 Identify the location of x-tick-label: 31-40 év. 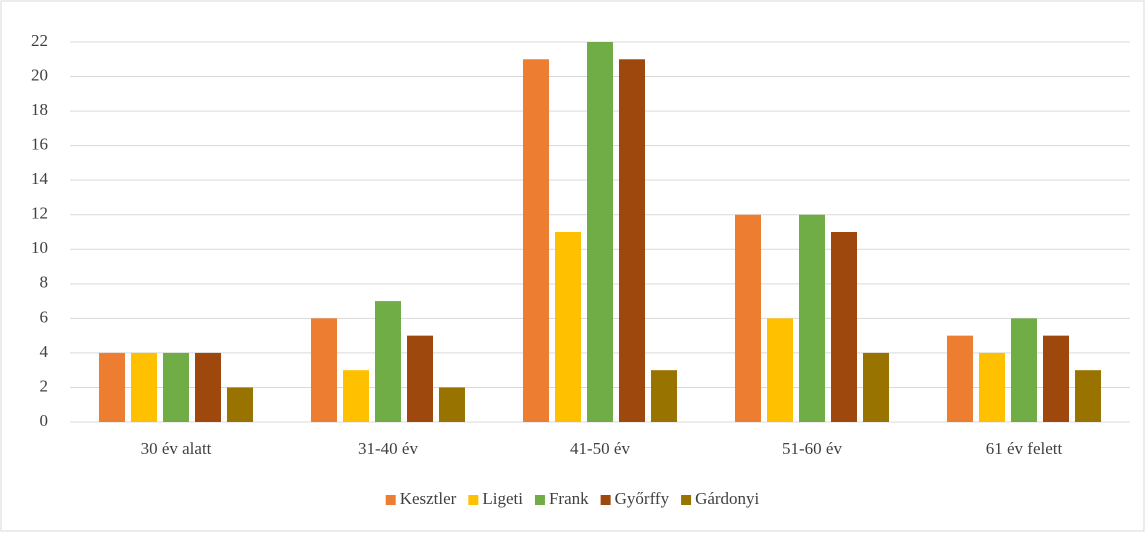
(388, 448).